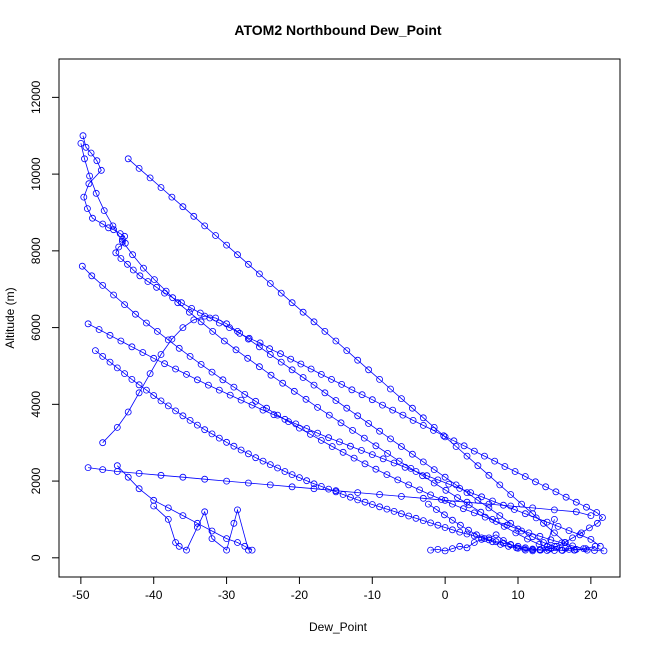 The image size is (650, 650). I want to click on y-tick-label: 12000, so click(36, 97).